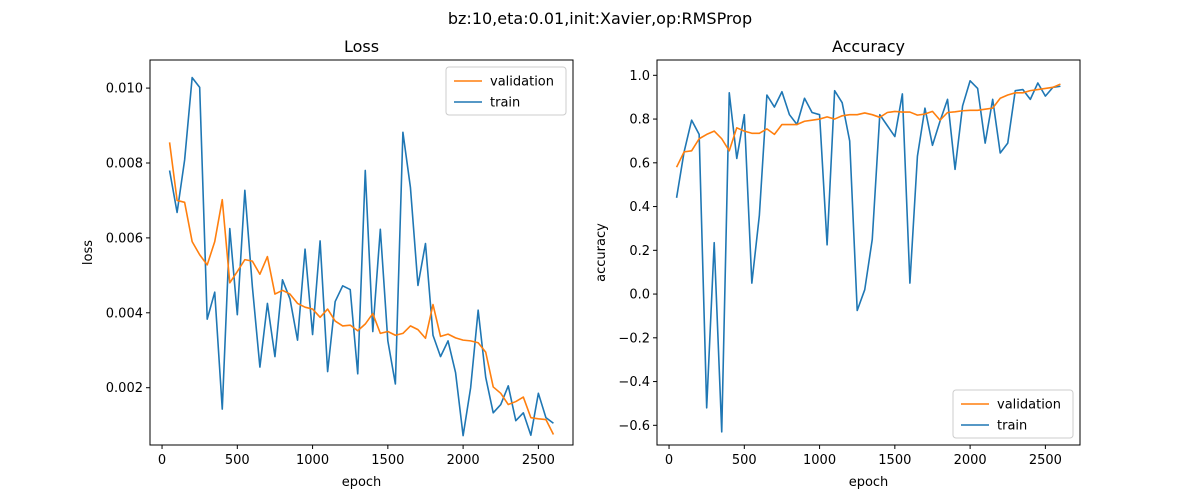  I want to click on loss-legend-label-validation: validation, so click(522, 82).